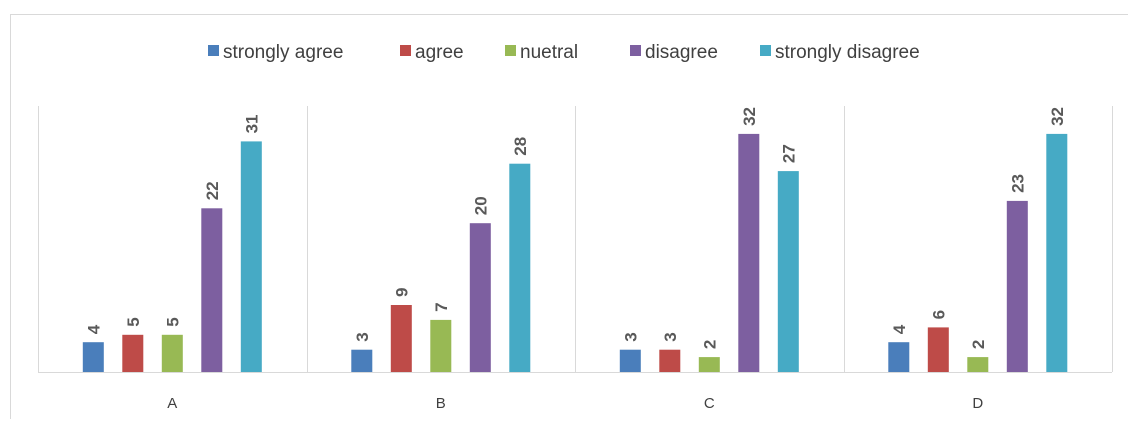  I want to click on bar-a-strongly-disagree, so click(251, 256).